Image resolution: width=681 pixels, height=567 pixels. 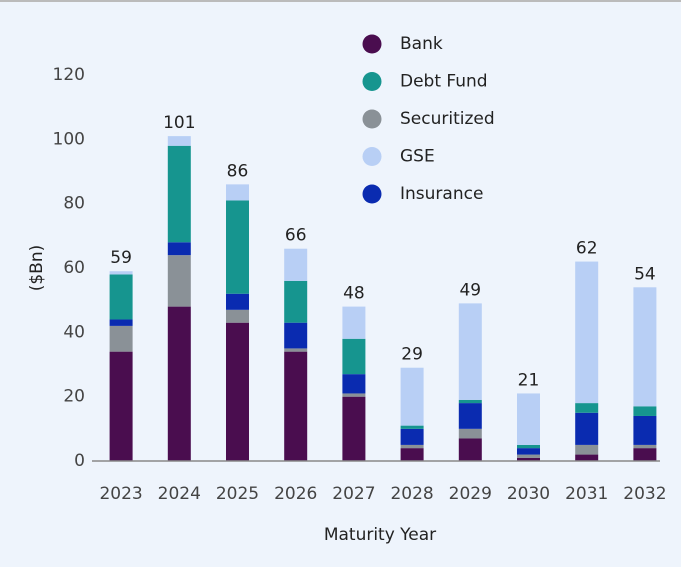 I want to click on legend-label: GSE, so click(x=417, y=157).